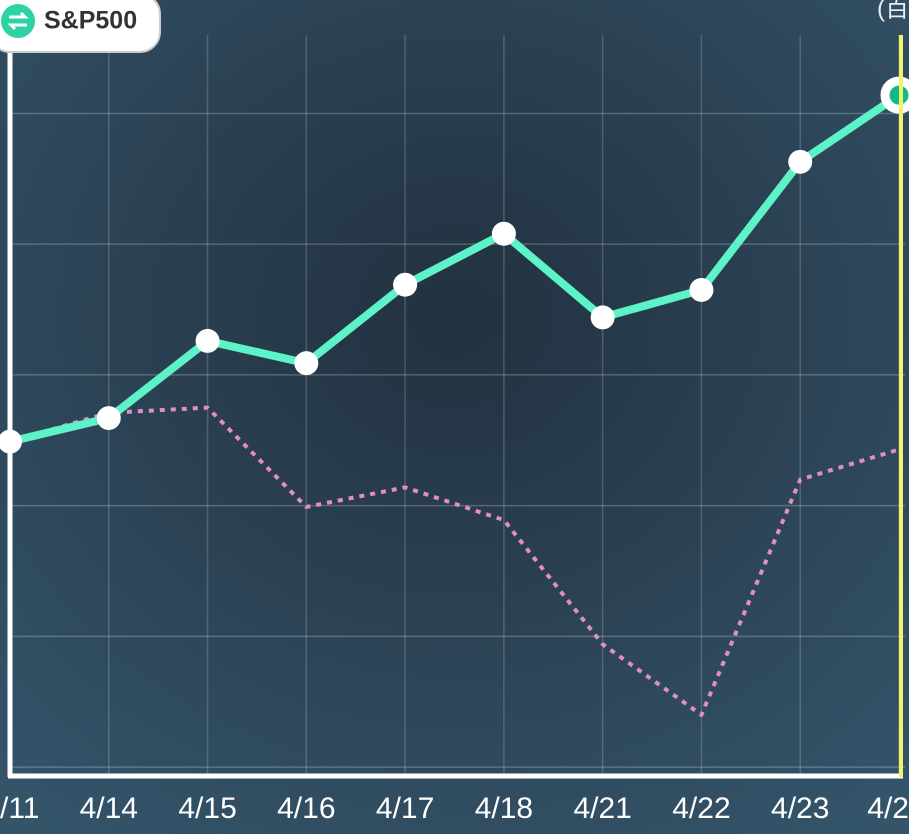  I want to click on x-tick-label: 4/2, so click(888, 808).